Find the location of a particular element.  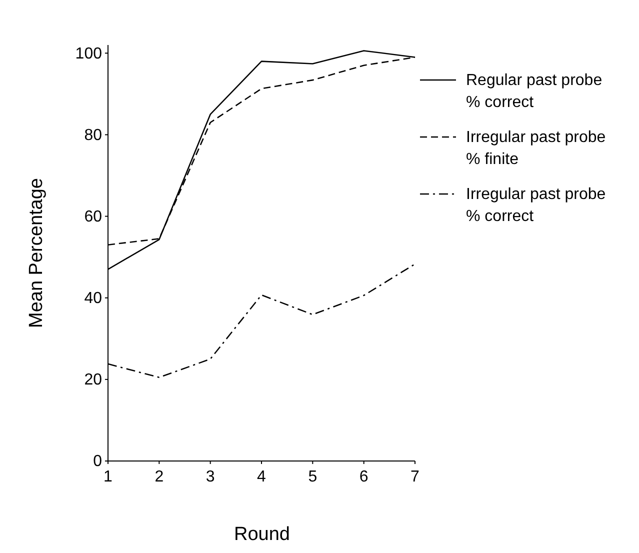

x-tick-label: 3 is located at coordinates (210, 477).